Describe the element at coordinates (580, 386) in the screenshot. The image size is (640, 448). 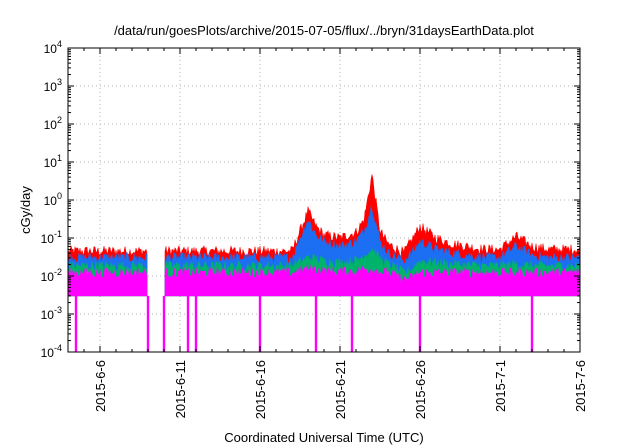
I see `x-tick-label: 2015-7-6` at that location.